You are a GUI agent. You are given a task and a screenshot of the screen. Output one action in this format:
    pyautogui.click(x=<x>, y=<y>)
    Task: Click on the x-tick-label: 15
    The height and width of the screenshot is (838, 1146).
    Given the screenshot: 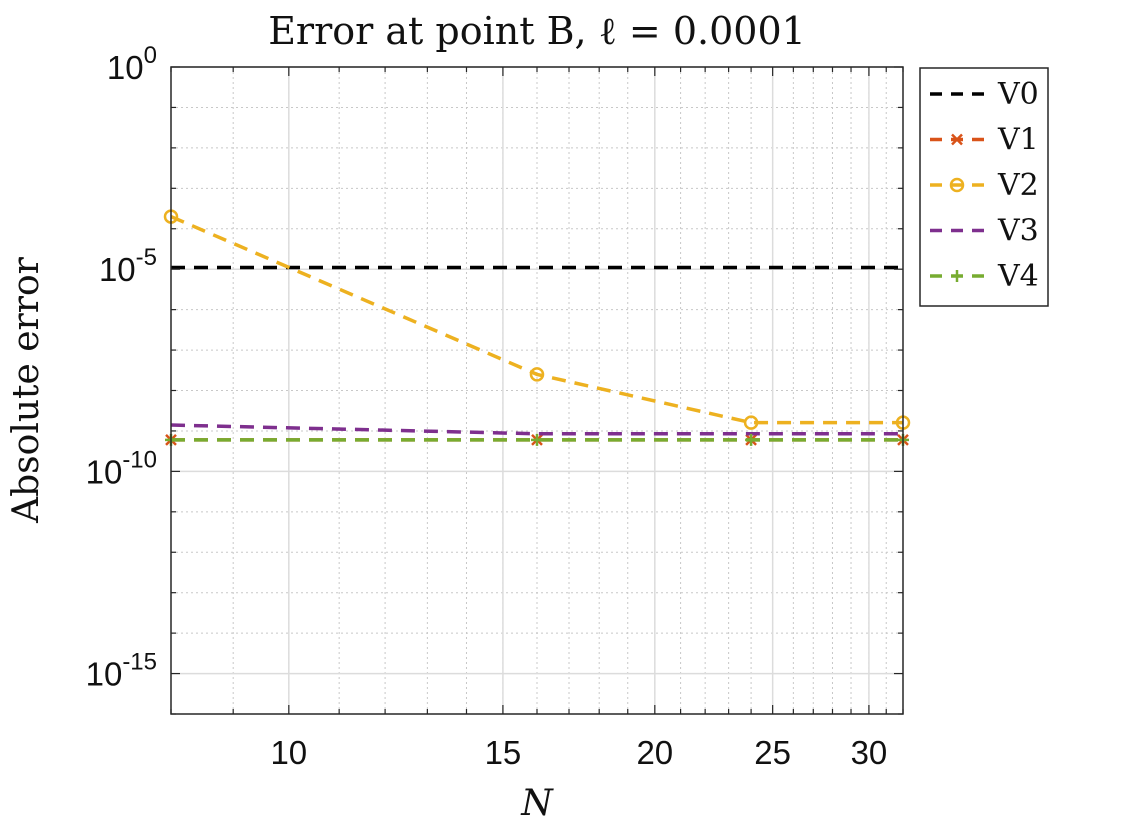 What is the action you would take?
    pyautogui.click(x=503, y=752)
    